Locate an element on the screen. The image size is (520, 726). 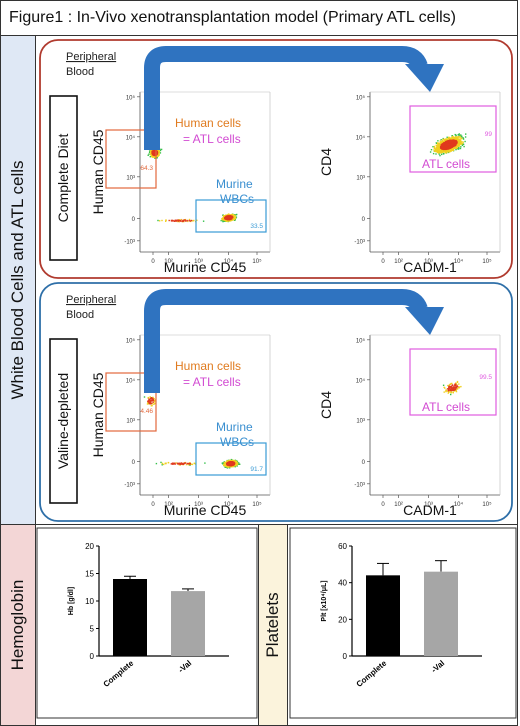
gate-arrow is located at coordinates (286, 341).